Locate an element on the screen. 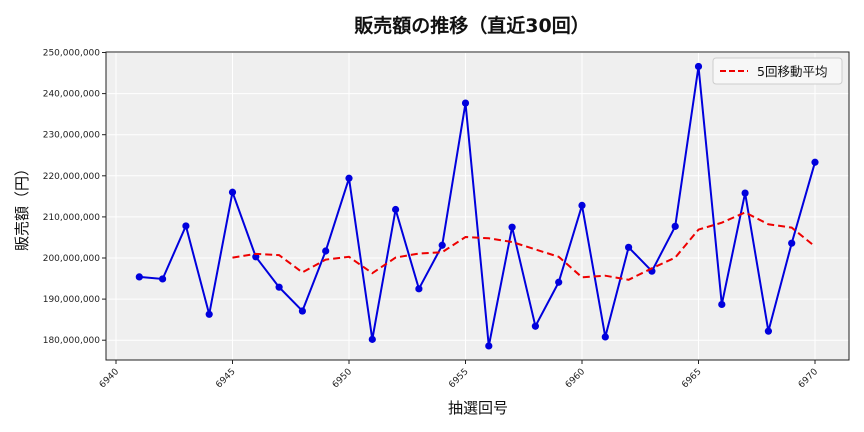 This screenshot has height=432, width=864. y-axis-label: 販売額（円） is located at coordinates (22, 206).